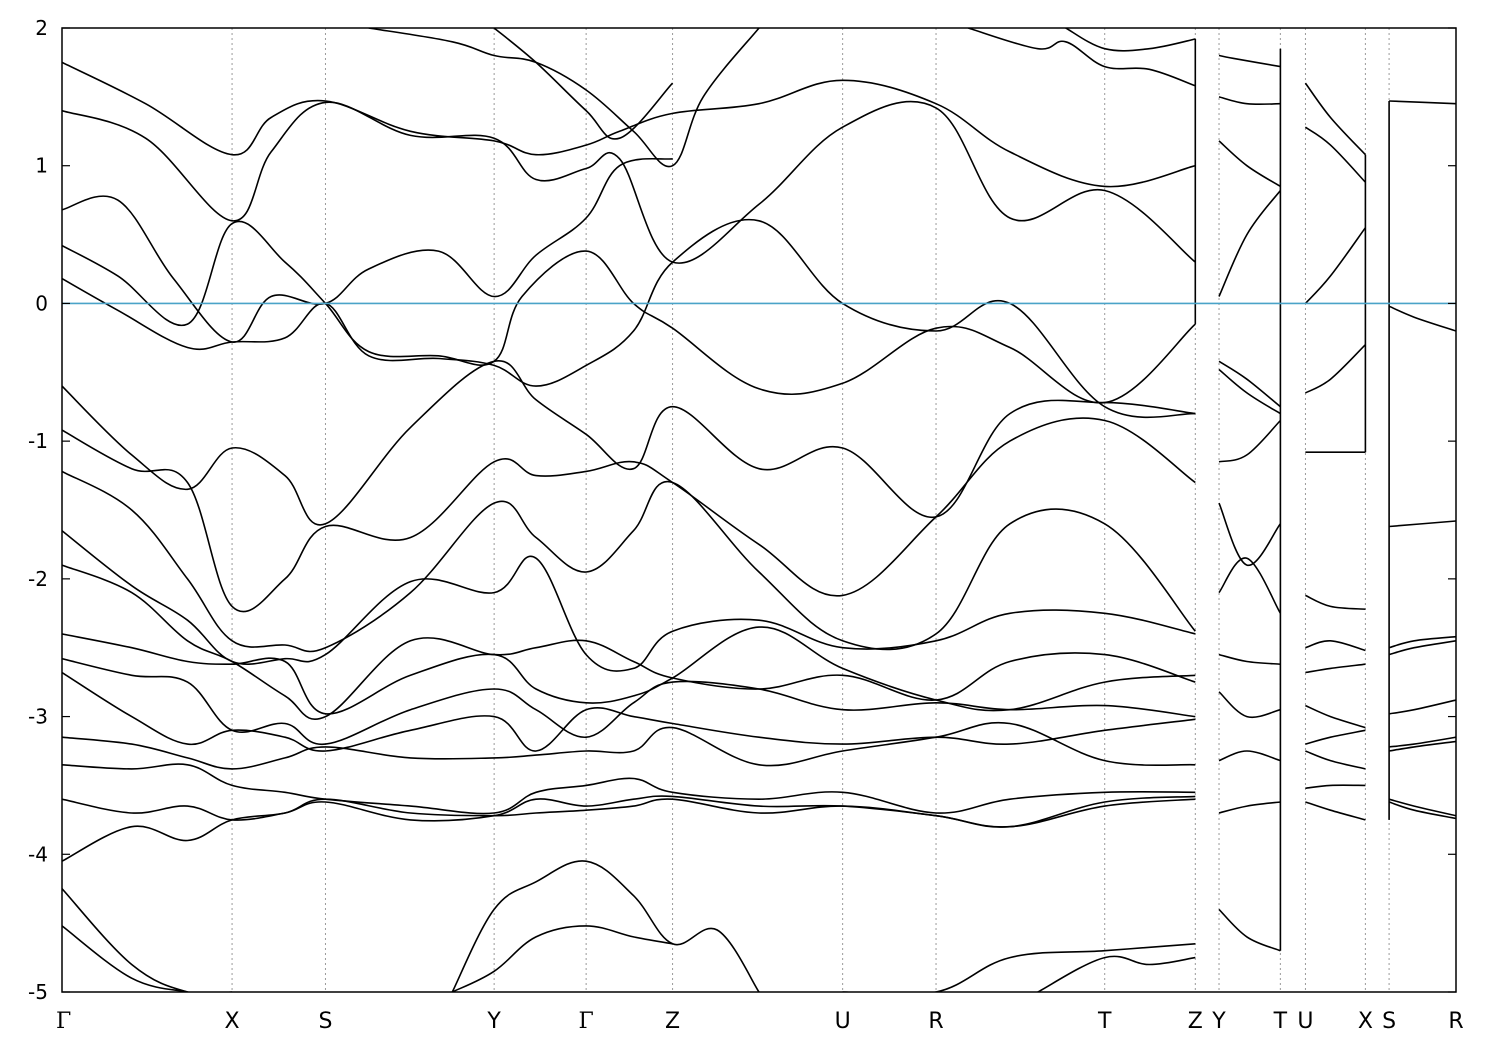  I want to click on kpoint-label-9: Z, so click(1195, 1021).